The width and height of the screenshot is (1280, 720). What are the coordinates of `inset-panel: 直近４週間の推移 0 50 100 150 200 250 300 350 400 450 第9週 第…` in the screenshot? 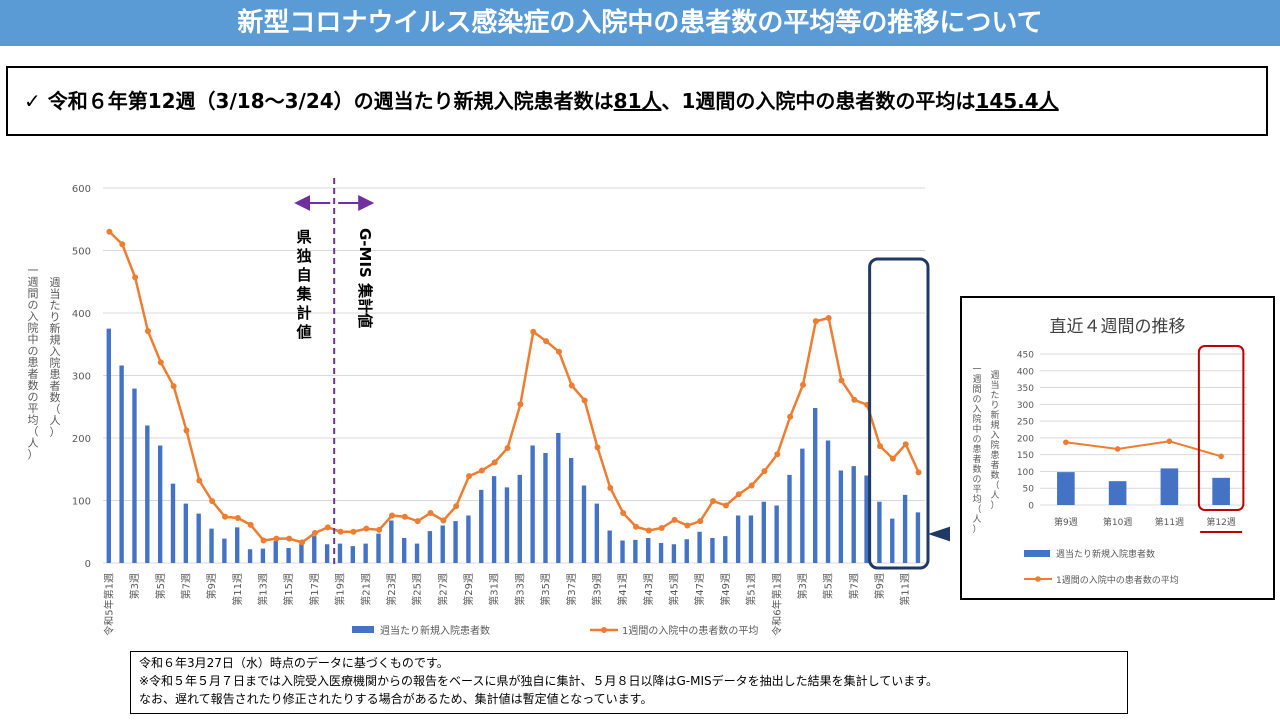 It's located at (1117, 448).